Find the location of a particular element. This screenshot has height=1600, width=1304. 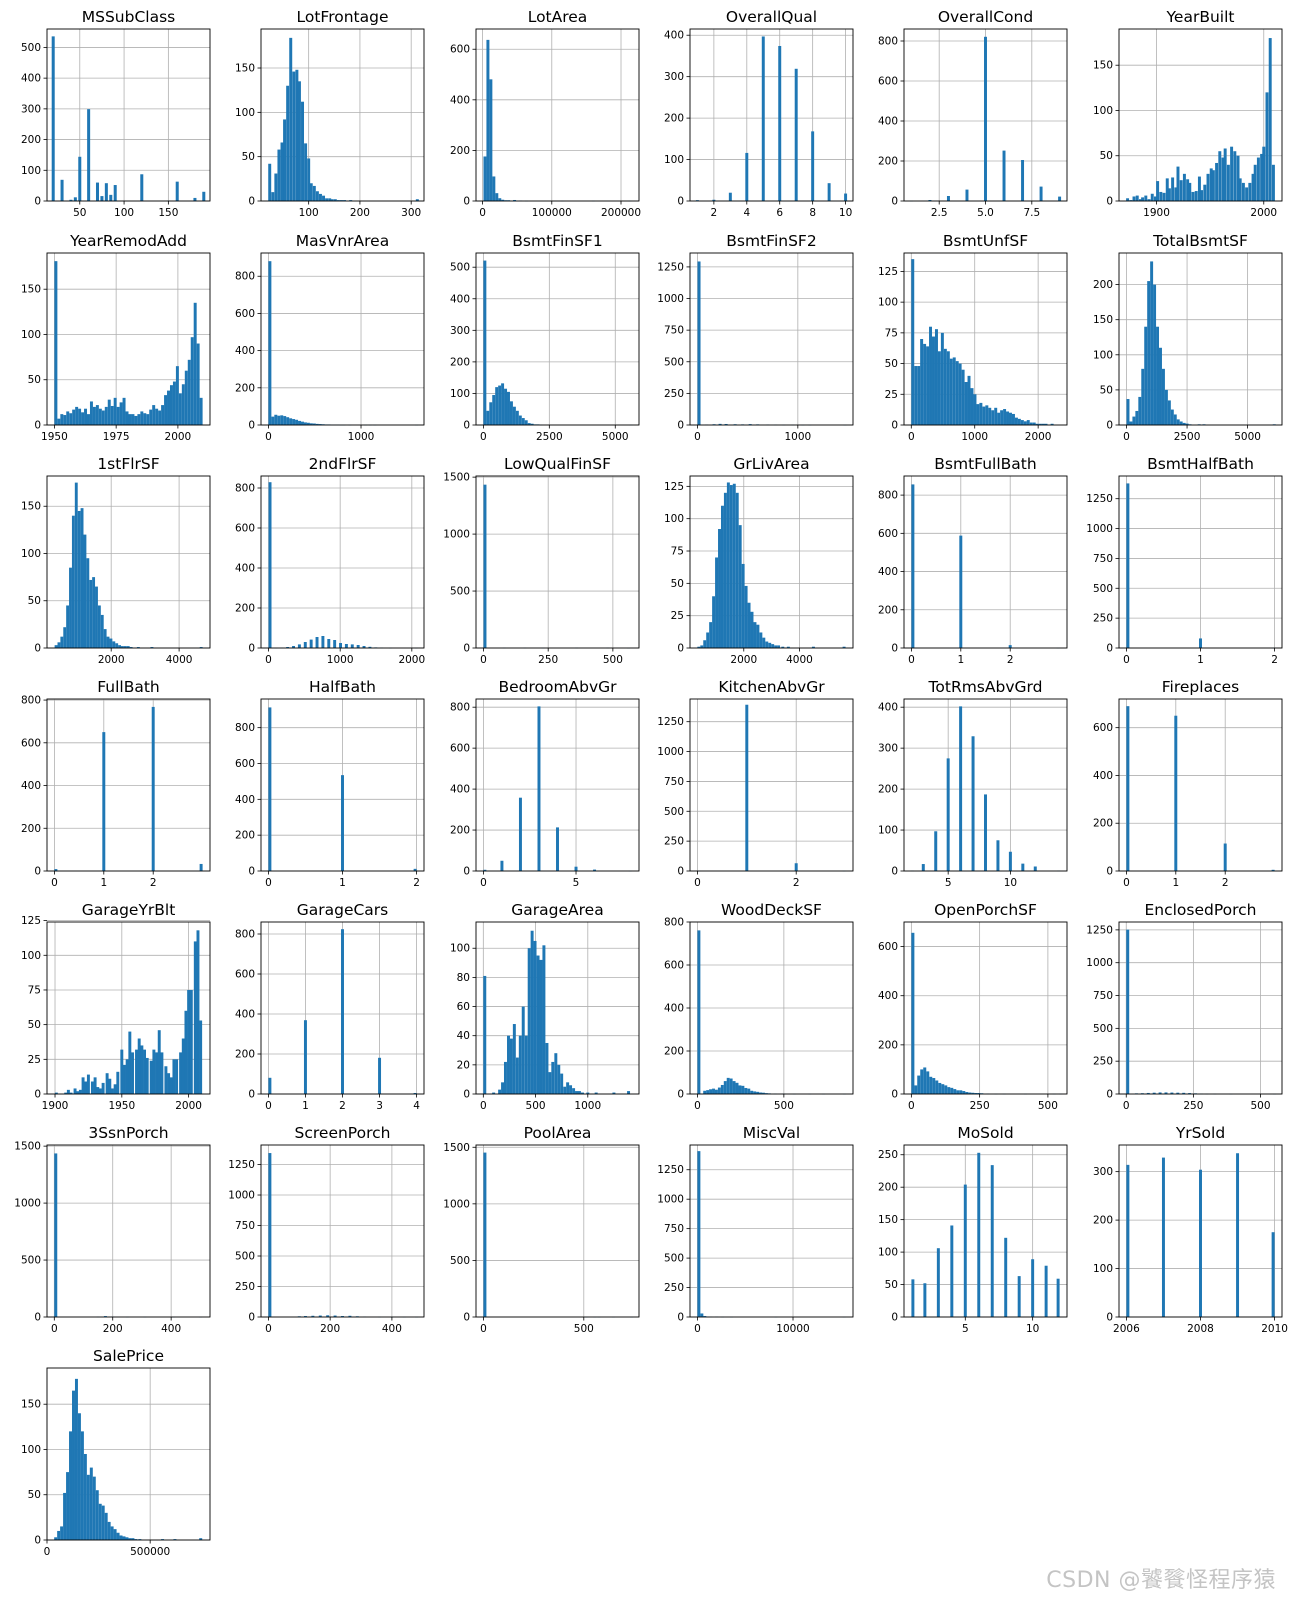

x-tick-label: 5 is located at coordinates (948, 883).